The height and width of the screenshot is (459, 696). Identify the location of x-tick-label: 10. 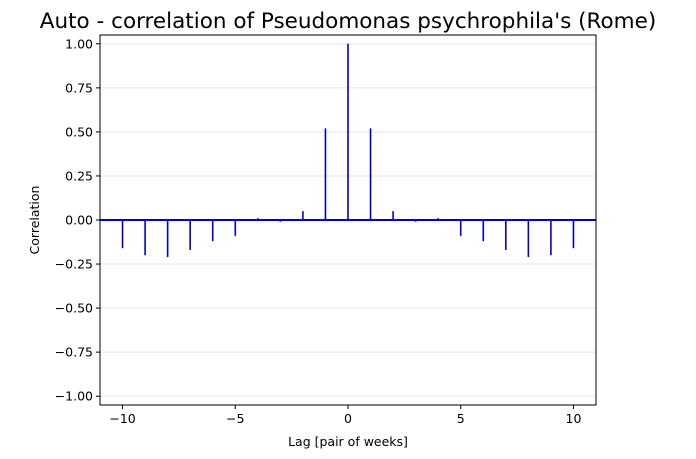
(574, 418).